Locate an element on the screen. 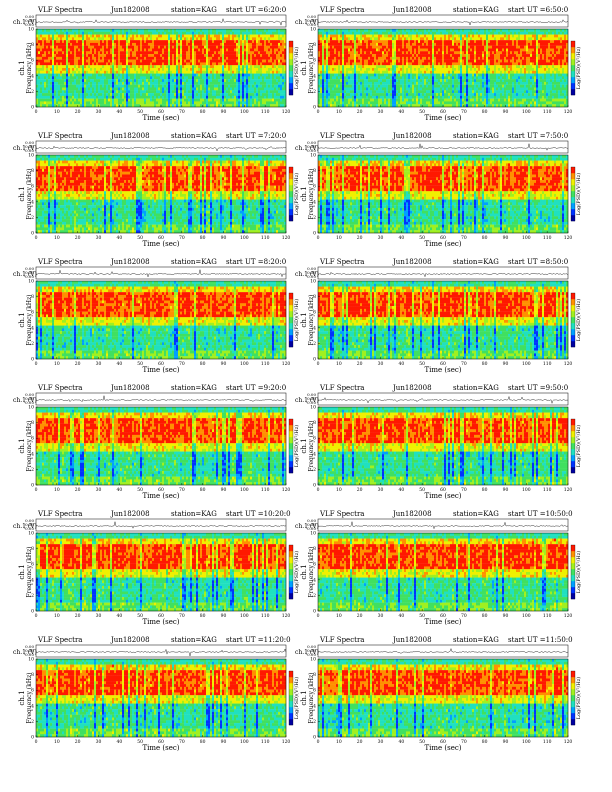  waveform-tick-label: -0.50 is located at coordinates (311, 150).